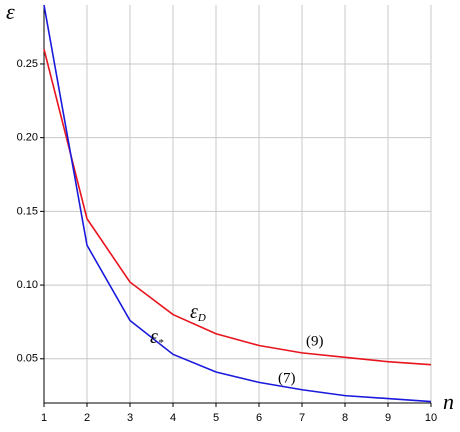  What do you see at coordinates (27, 64) in the screenshot?
I see `y-tick-label: 0.25` at bounding box center [27, 64].